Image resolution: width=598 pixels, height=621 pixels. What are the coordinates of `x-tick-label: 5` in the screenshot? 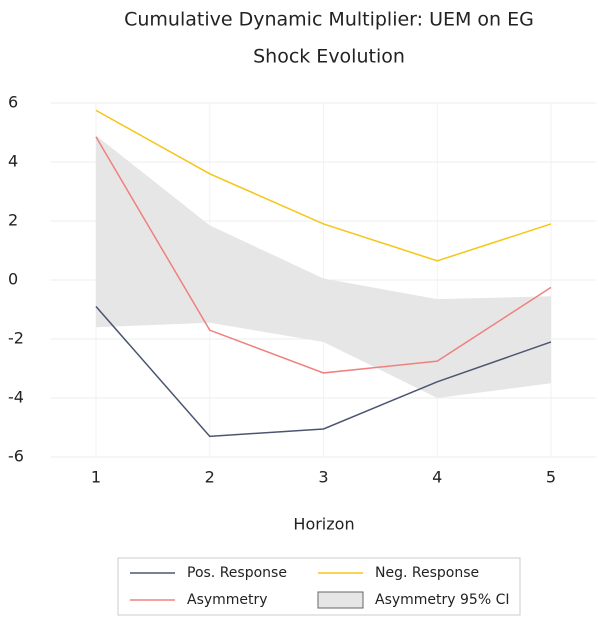 It's located at (551, 477).